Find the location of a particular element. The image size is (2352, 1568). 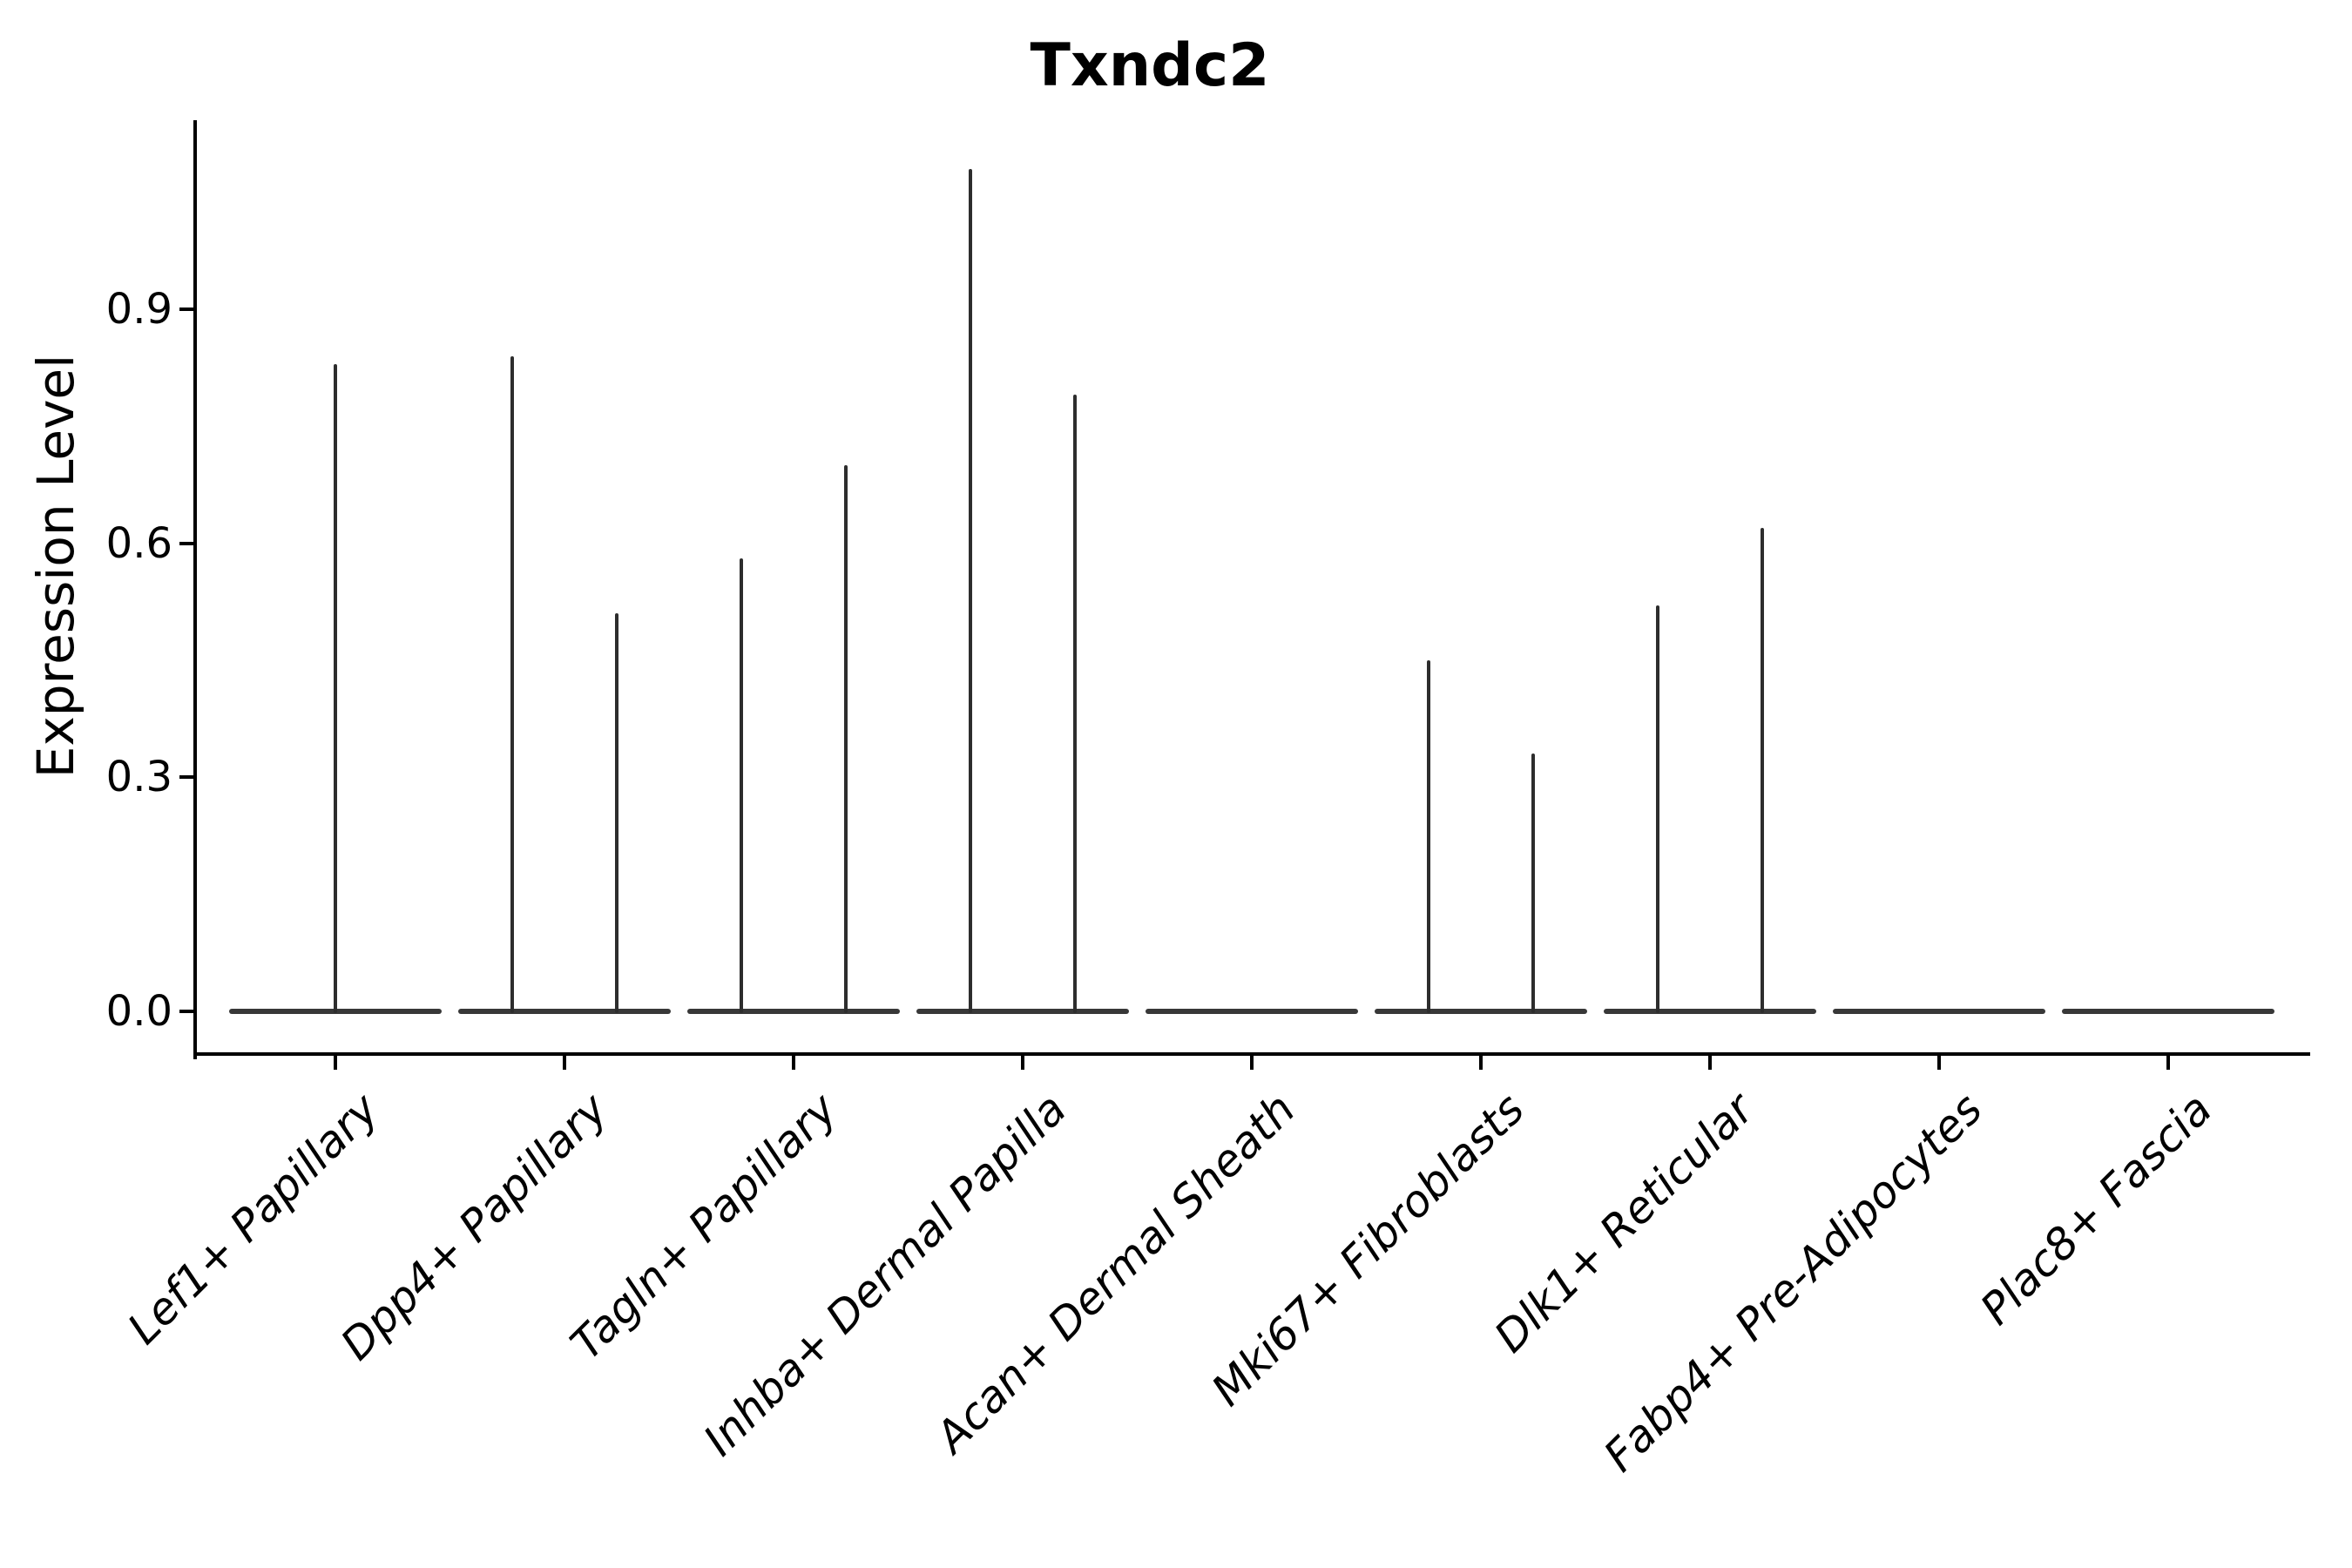

x-tick-label: Inhba+ Dermal Papilla is located at coordinates (885, 1275).